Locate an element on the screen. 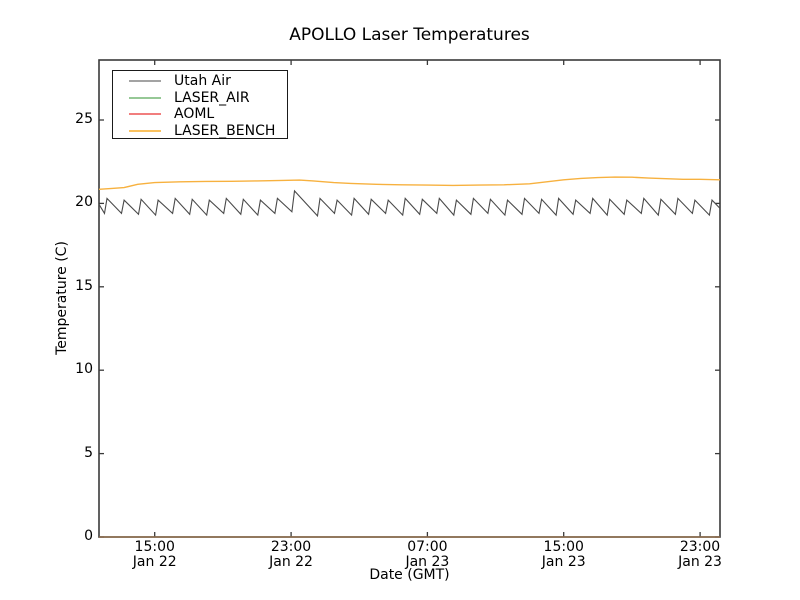  x-tick-label-2: 07:00 Jan 23 is located at coordinates (427, 555).